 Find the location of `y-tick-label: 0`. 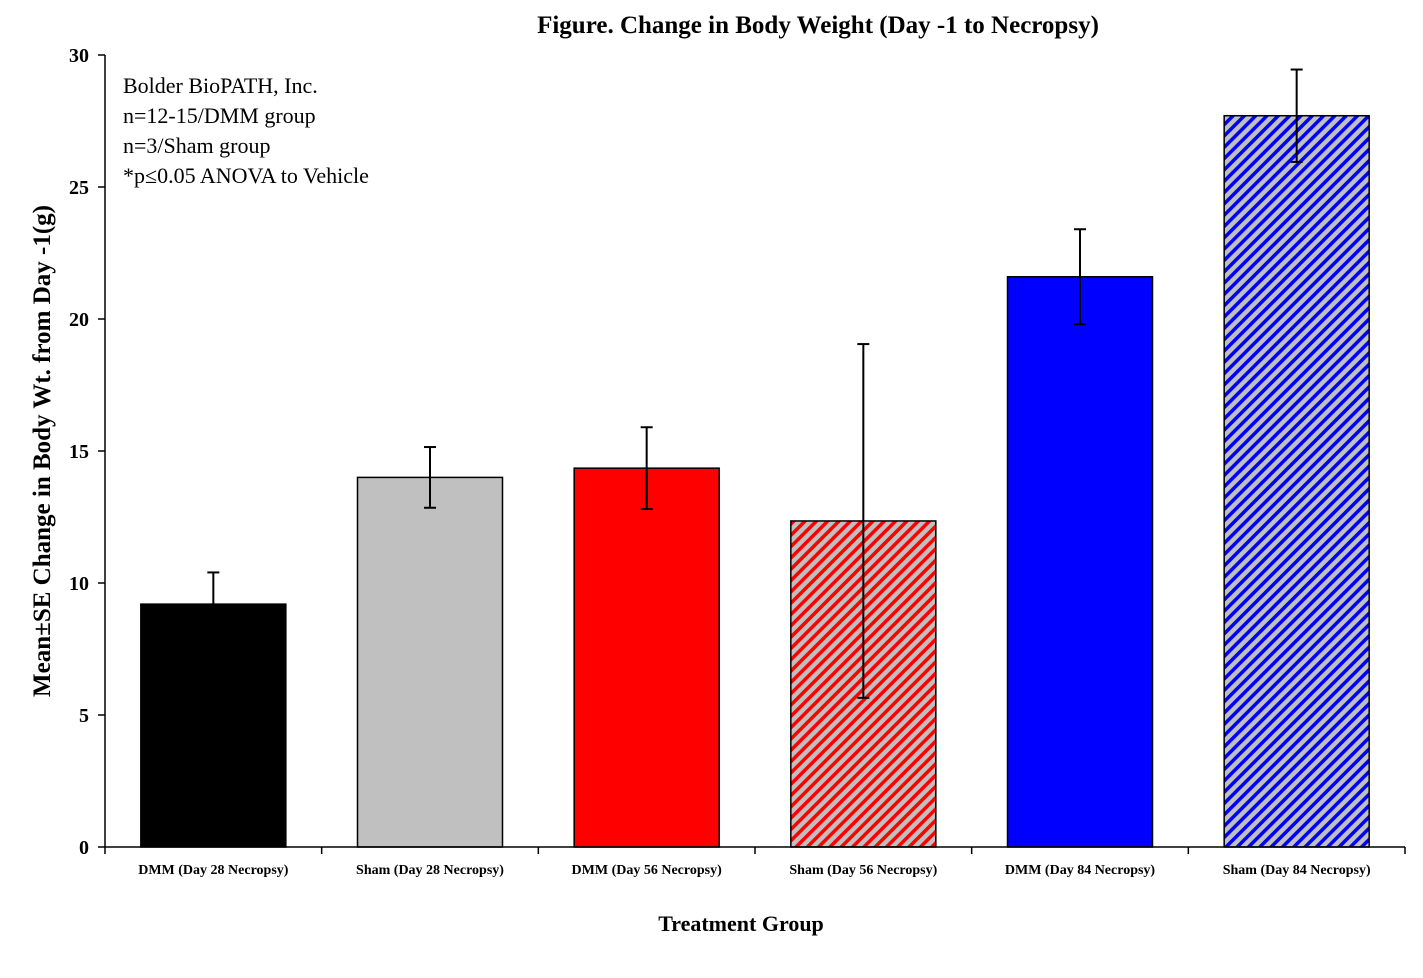

y-tick-label: 0 is located at coordinates (84, 848).